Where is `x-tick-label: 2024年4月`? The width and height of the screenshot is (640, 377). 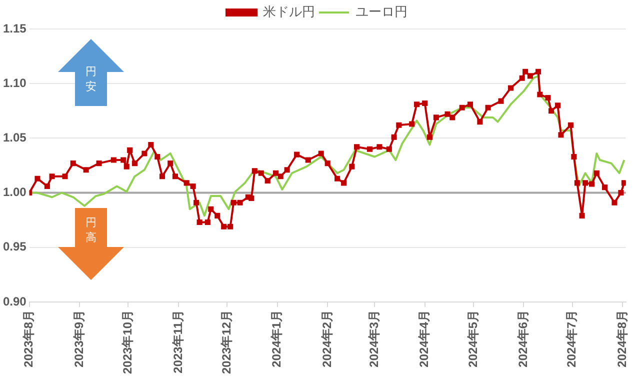 x-tick-label: 2024年4月 is located at coordinates (424, 339).